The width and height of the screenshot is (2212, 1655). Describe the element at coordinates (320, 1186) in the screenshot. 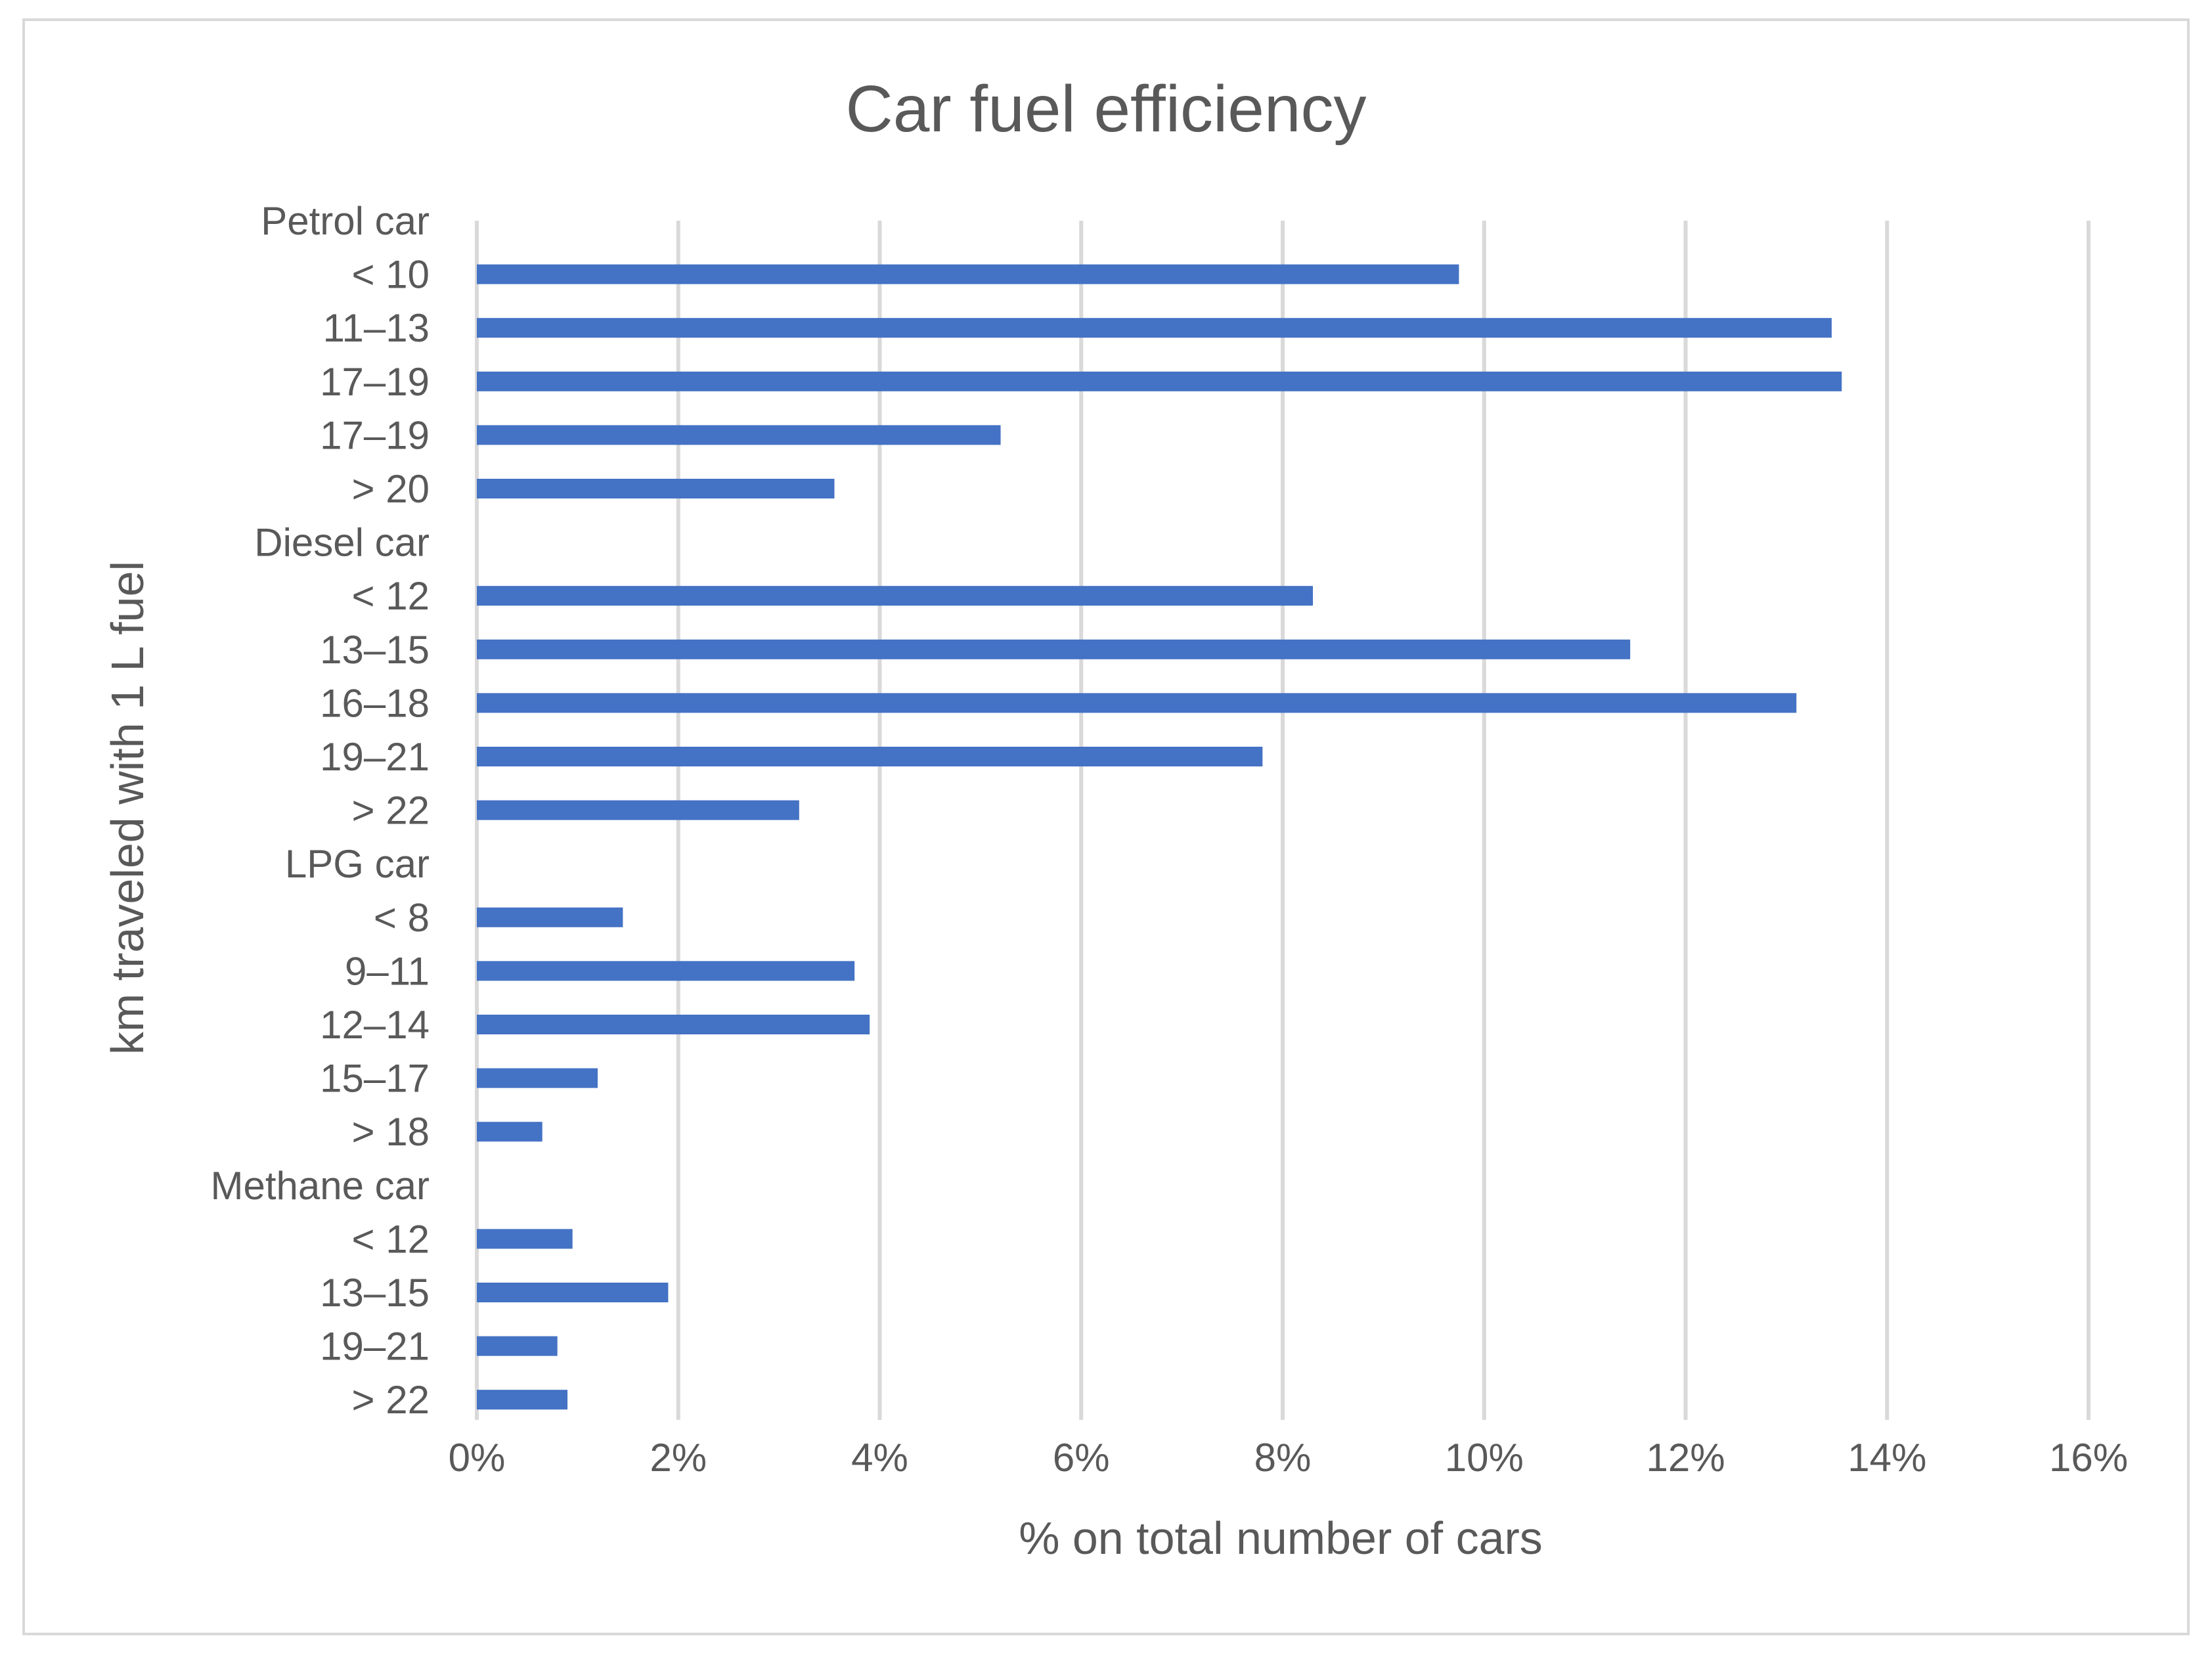

I see `group-header-label: Methane car` at that location.